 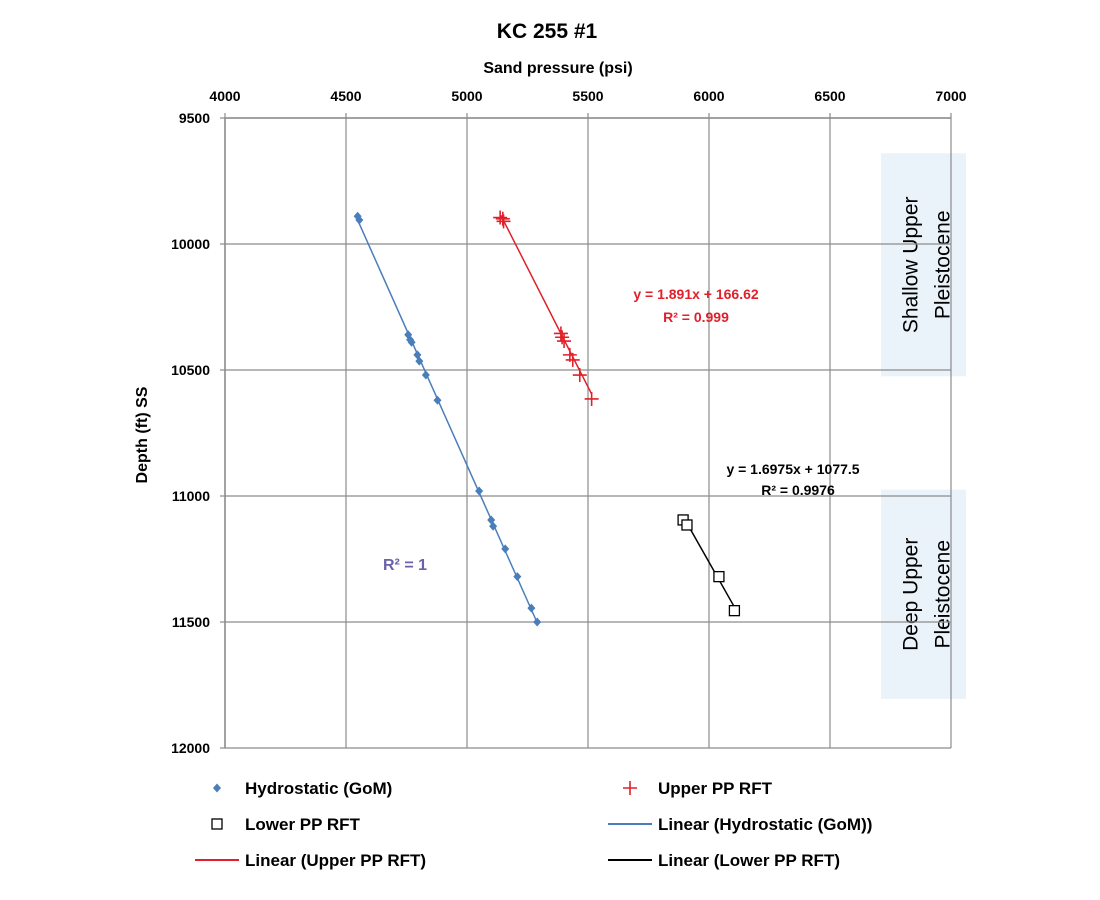 I want to click on legend-item: Hydrostatic (GoM), so click(x=302, y=788).